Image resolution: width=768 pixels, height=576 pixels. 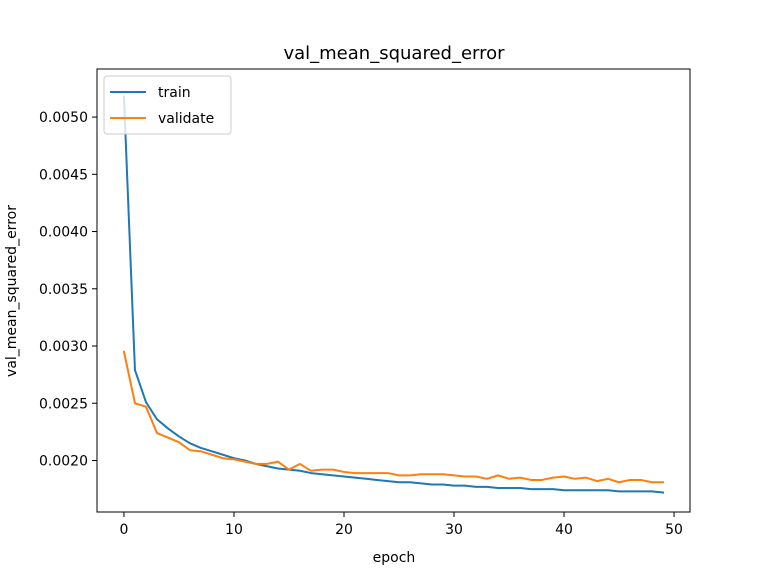 I want to click on y-tick-label: 0.0045, so click(x=63, y=175).